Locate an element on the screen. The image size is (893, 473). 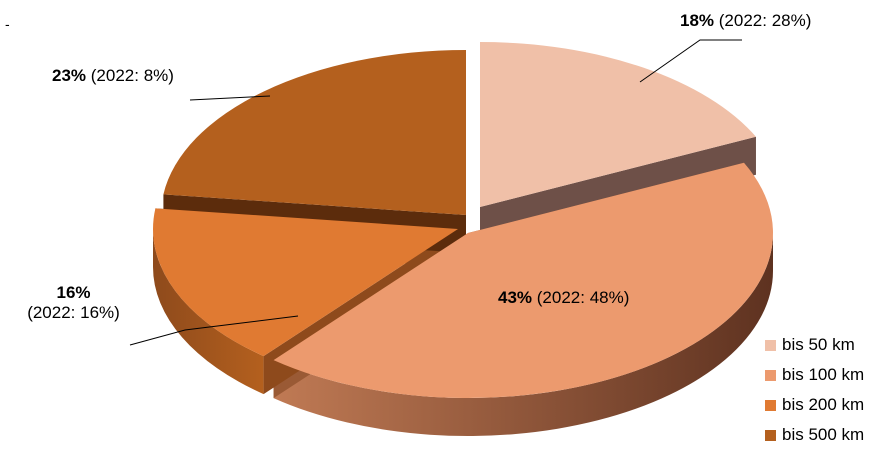
data-label-pct: 23% is located at coordinates (69, 75).